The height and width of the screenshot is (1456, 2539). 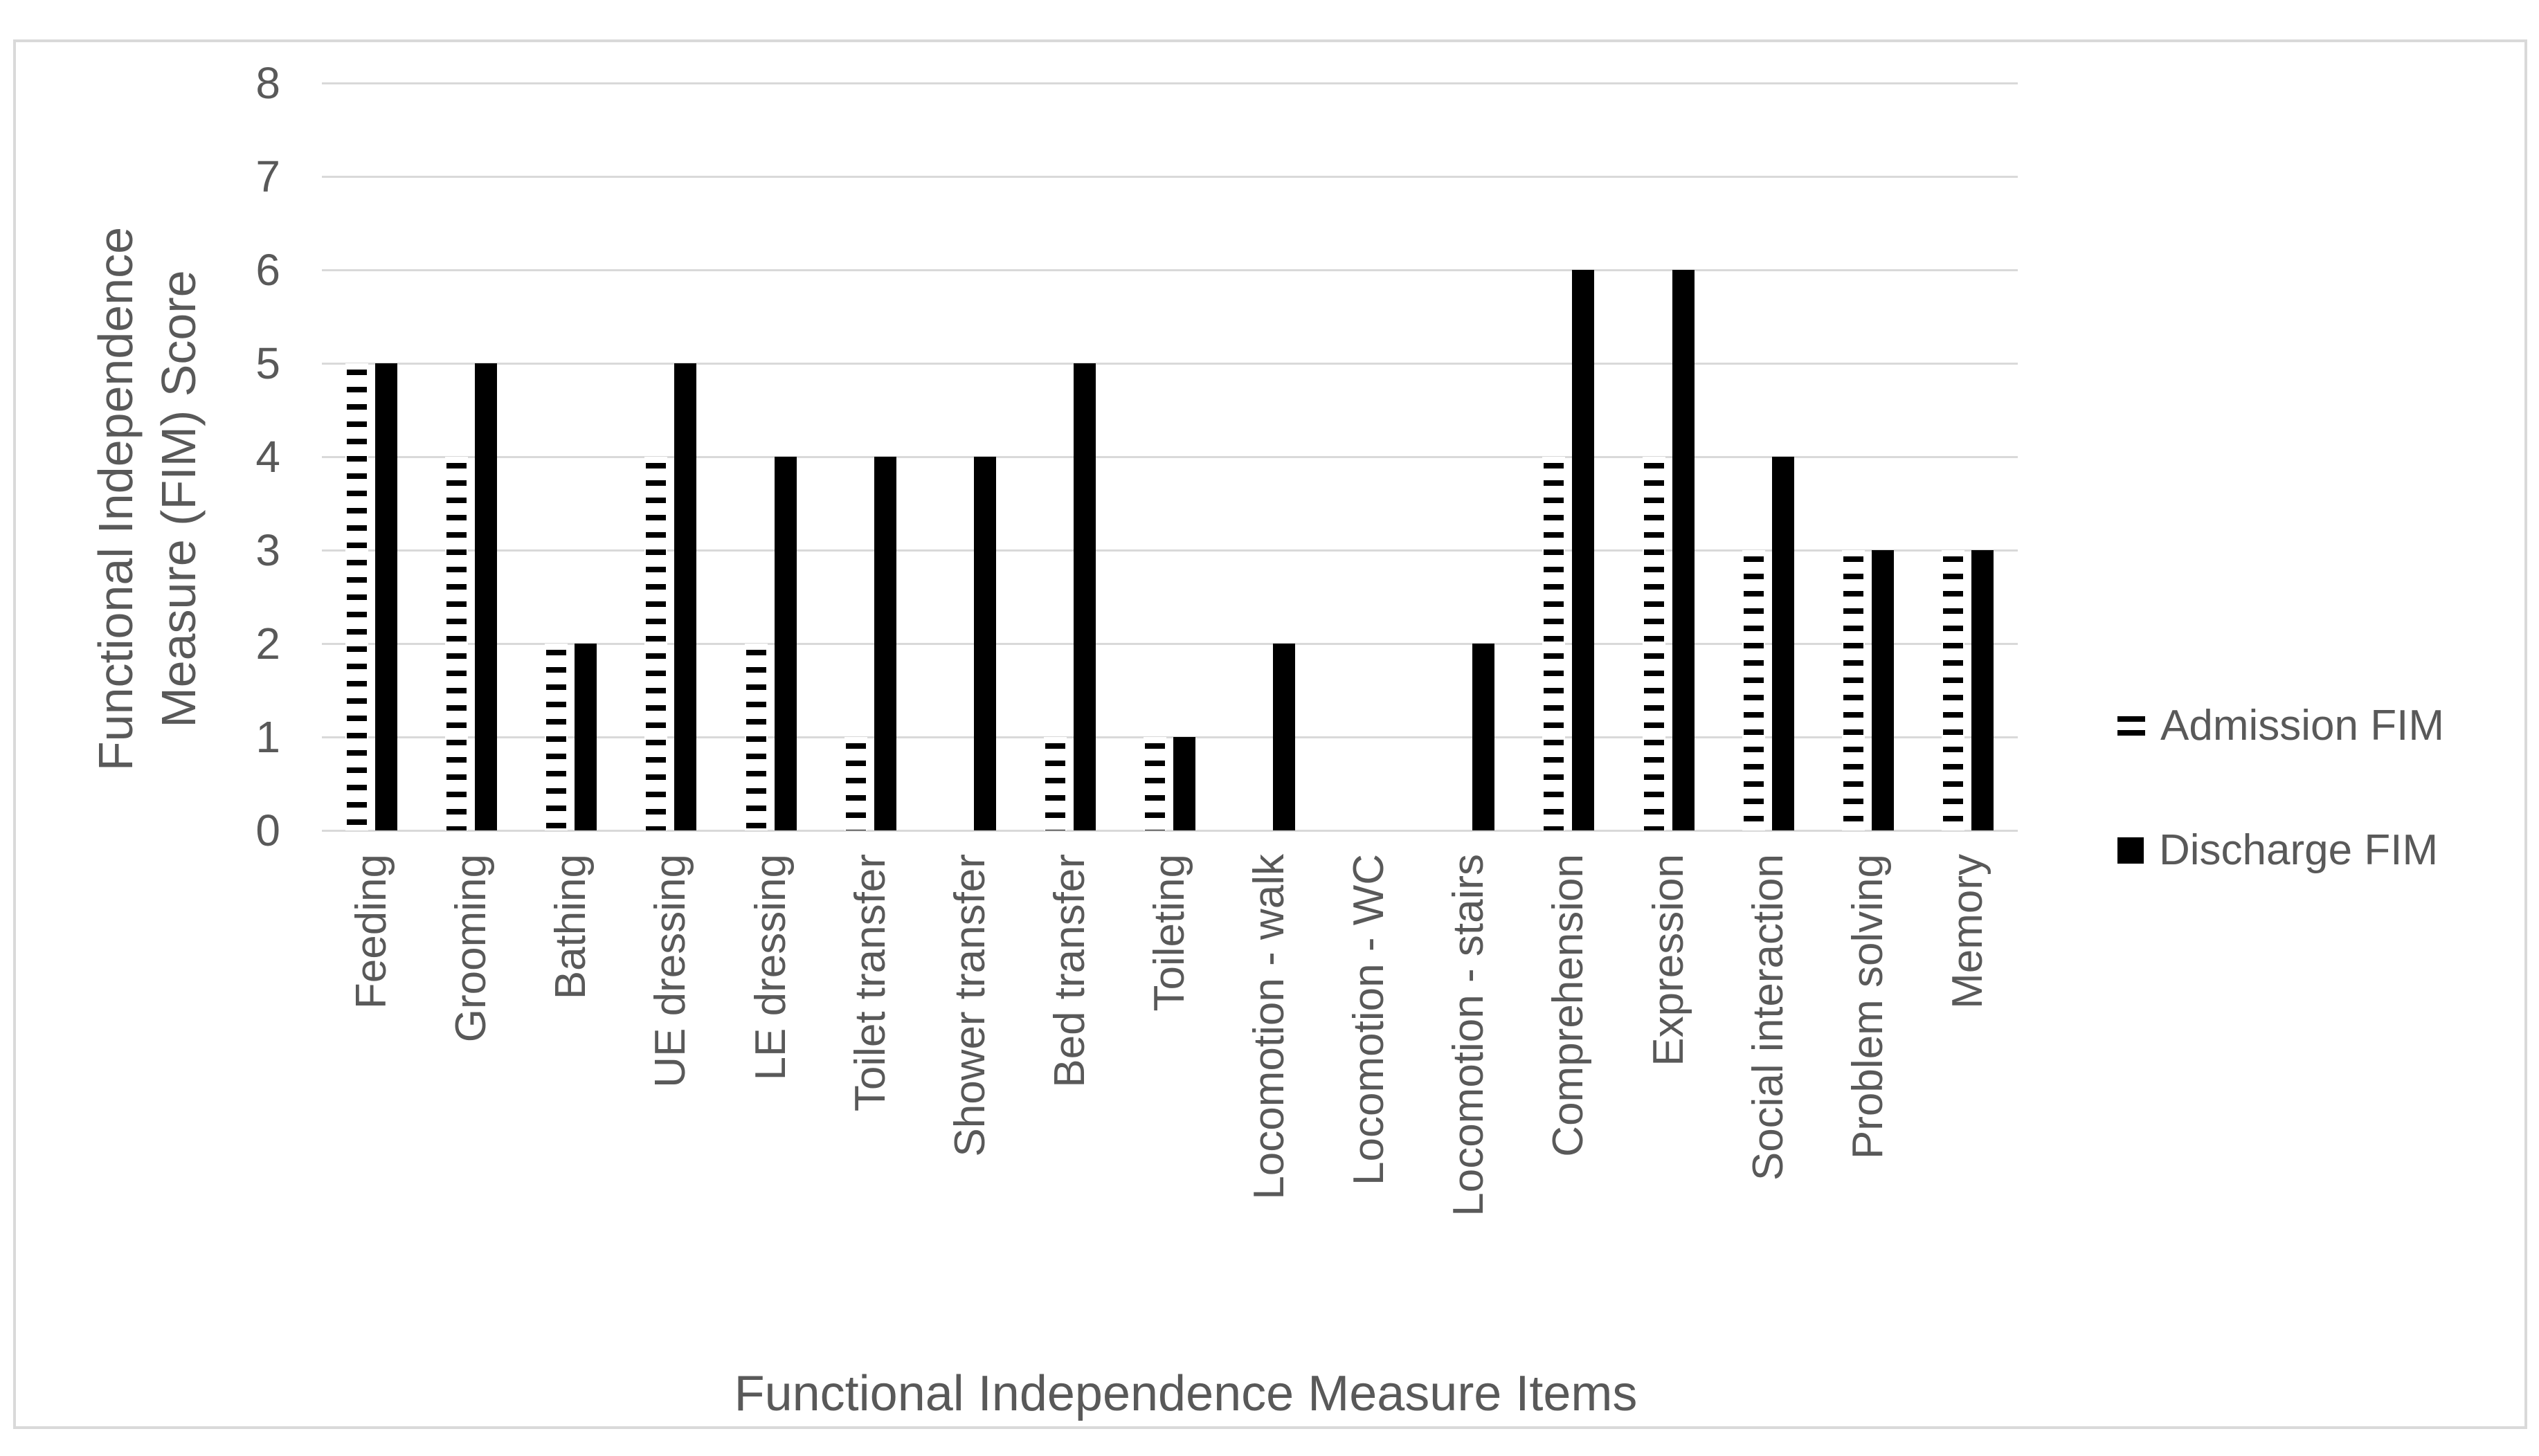 I want to click on x-axis-category-label: Grooming, so click(x=471, y=949).